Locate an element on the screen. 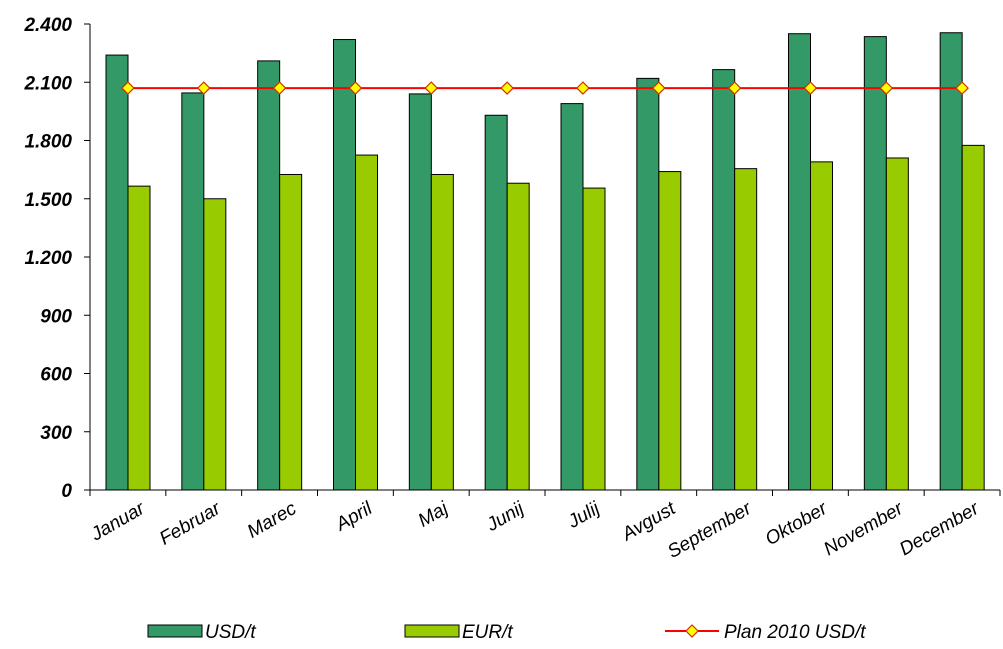 The width and height of the screenshot is (1003, 649). legend-marker is located at coordinates (692, 631).